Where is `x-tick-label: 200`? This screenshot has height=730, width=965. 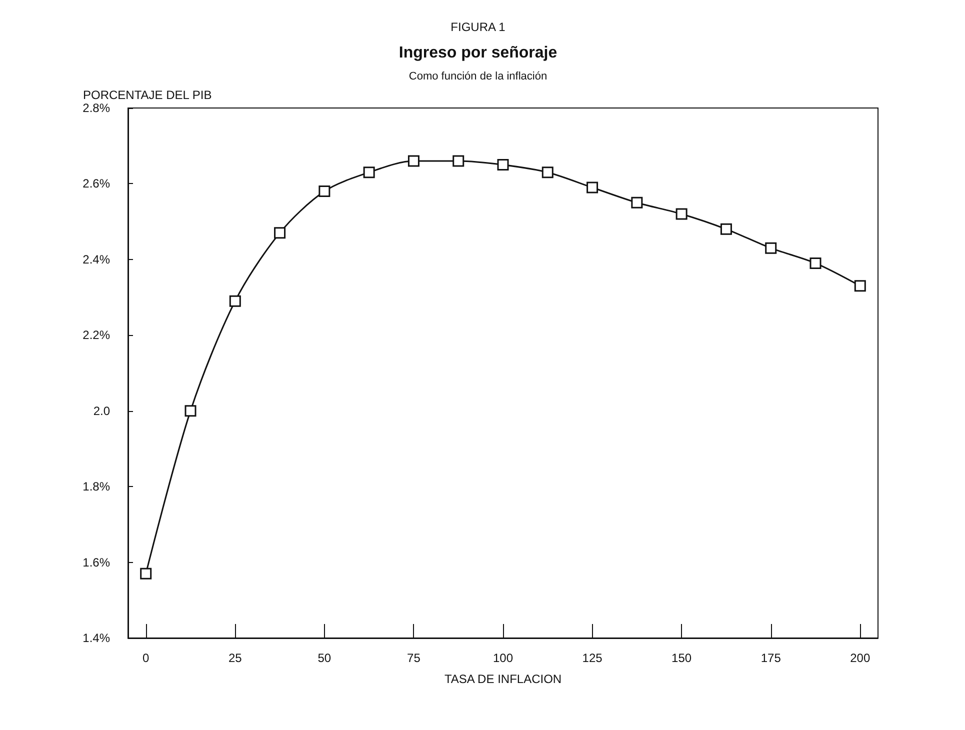 x-tick-label: 200 is located at coordinates (860, 658).